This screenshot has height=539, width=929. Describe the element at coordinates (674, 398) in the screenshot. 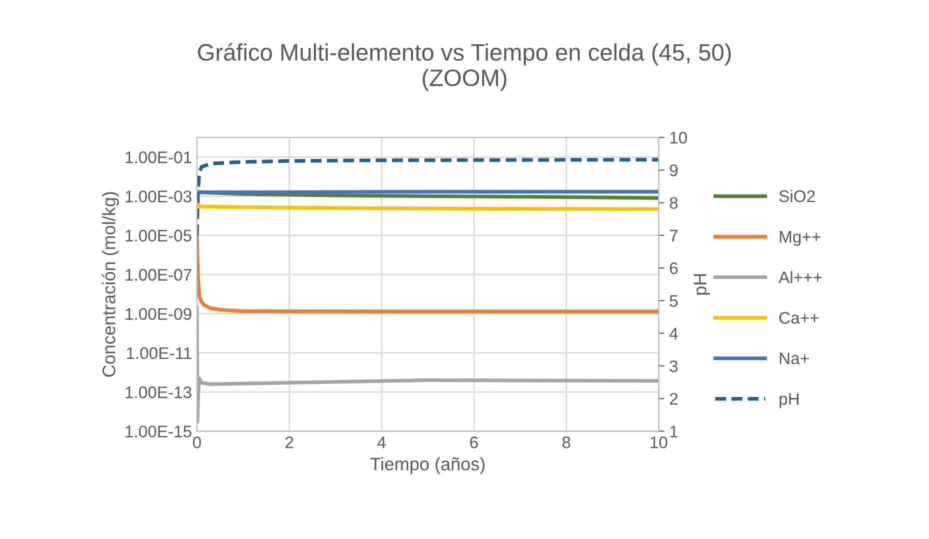

I see `y2-tick-label: 2` at that location.